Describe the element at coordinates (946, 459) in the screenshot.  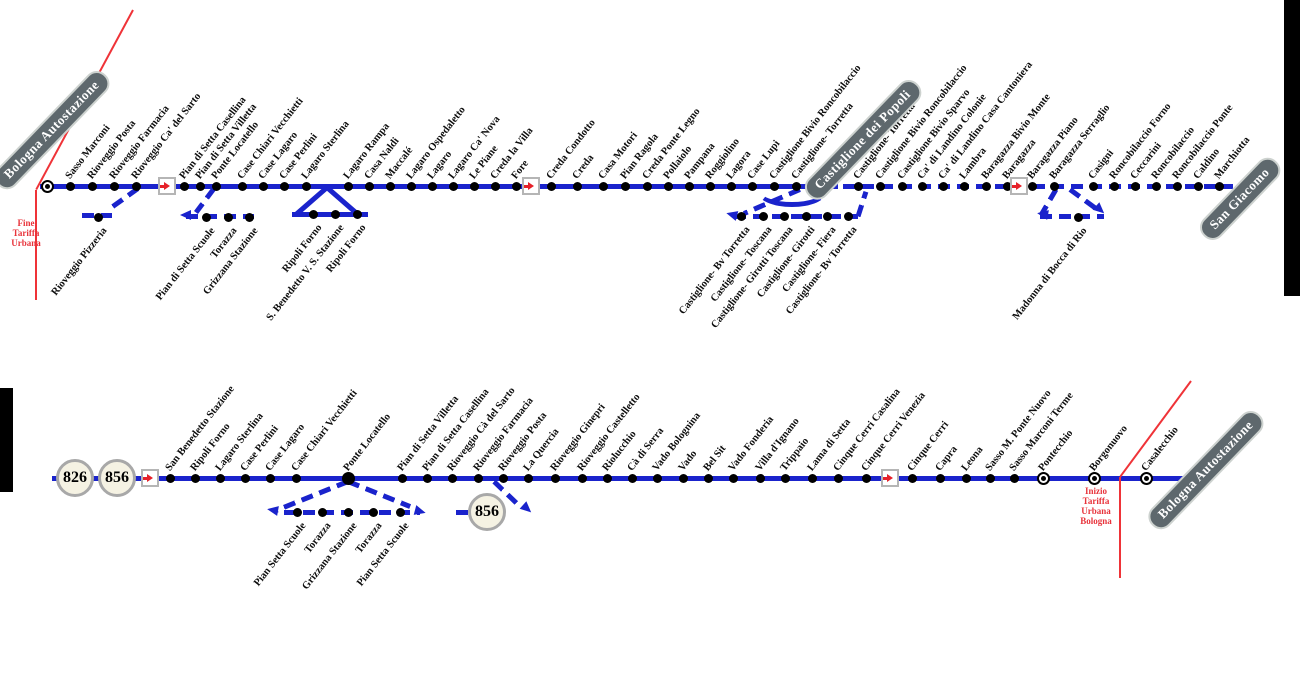
I see `station-label: Capra` at that location.